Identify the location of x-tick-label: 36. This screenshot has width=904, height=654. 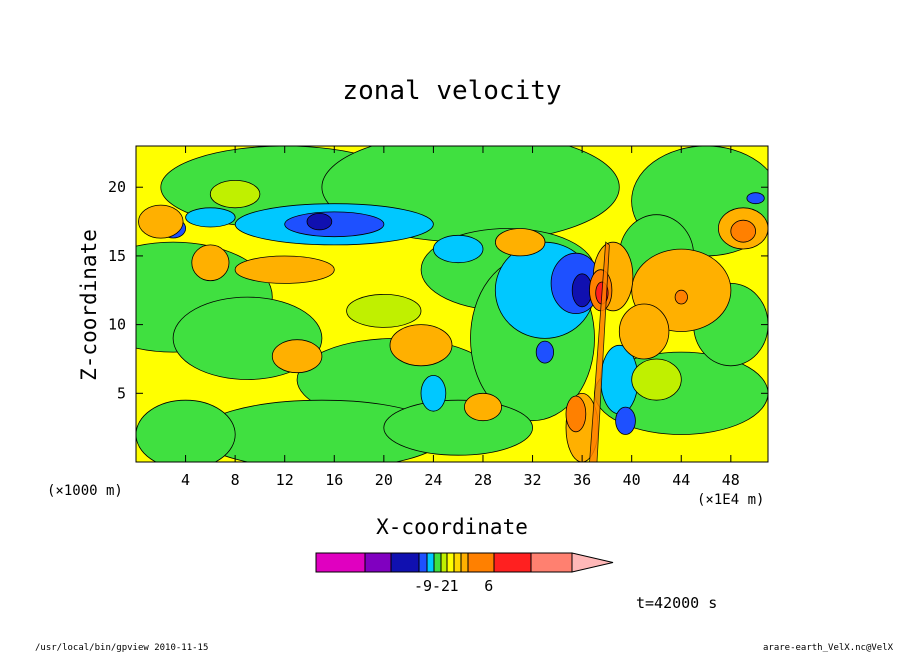
(582, 480).